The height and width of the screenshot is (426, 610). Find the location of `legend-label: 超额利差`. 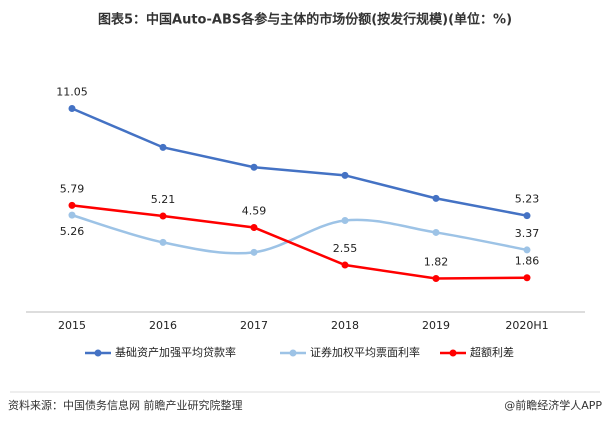

legend-label: 超额利差 is located at coordinates (492, 352).